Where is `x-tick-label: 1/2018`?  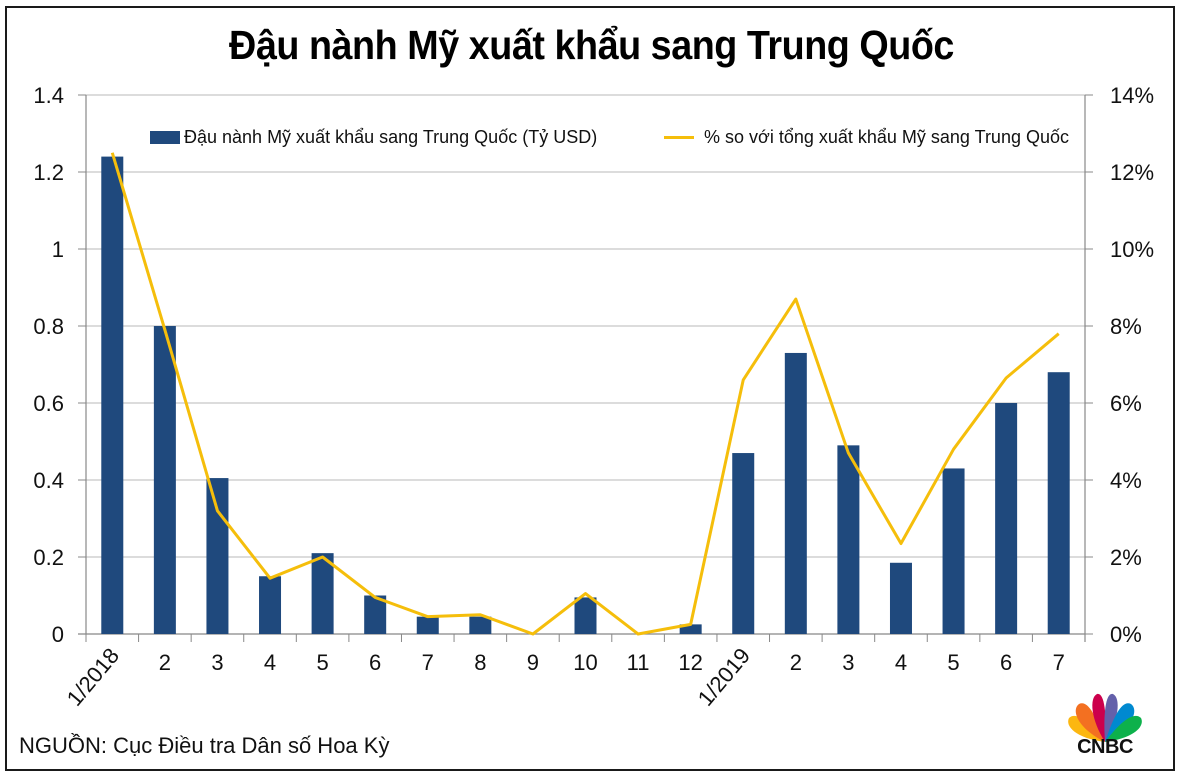 x-tick-label: 1/2018 is located at coordinates (93, 677).